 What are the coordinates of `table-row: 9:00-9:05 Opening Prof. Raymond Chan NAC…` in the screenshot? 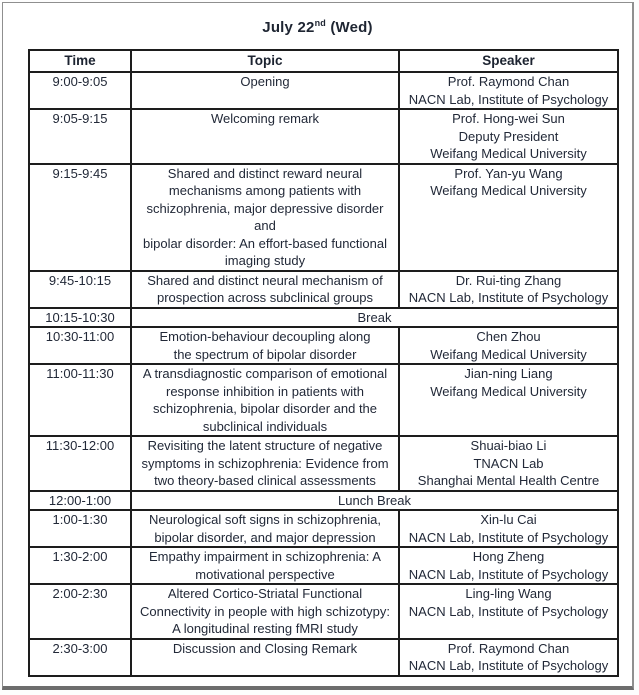 It's located at (323, 90).